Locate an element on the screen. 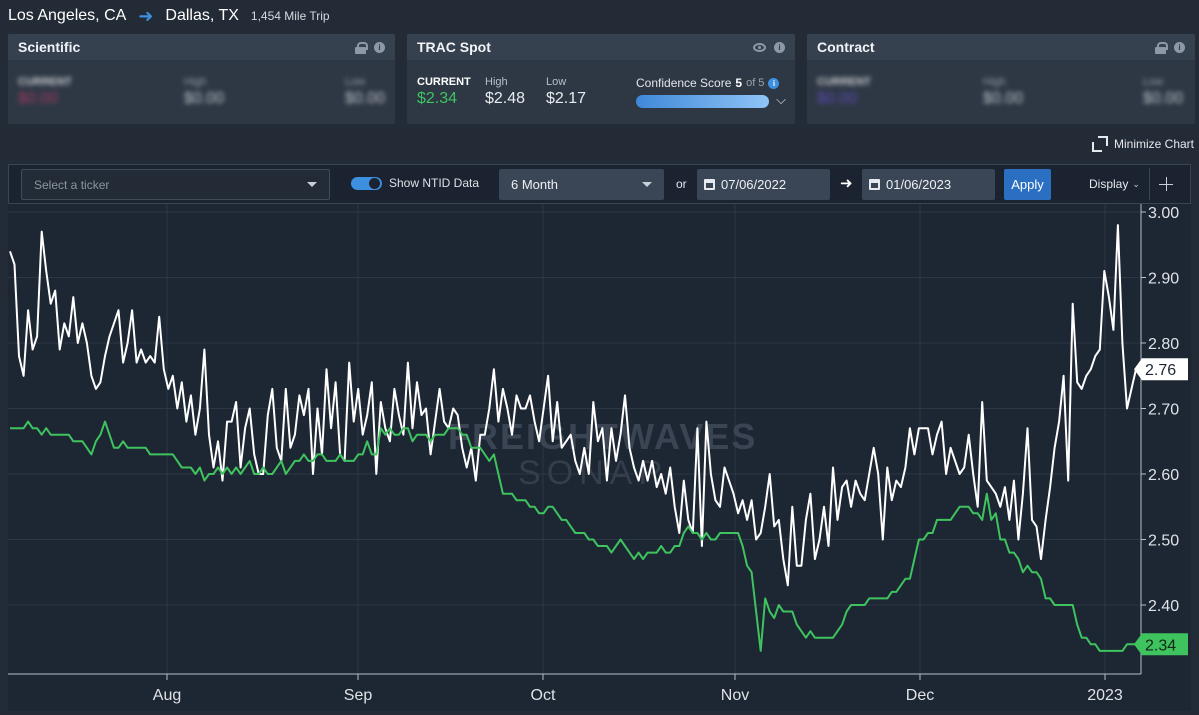 The width and height of the screenshot is (1199, 715). trac-high: High $2.48 is located at coordinates (505, 91).